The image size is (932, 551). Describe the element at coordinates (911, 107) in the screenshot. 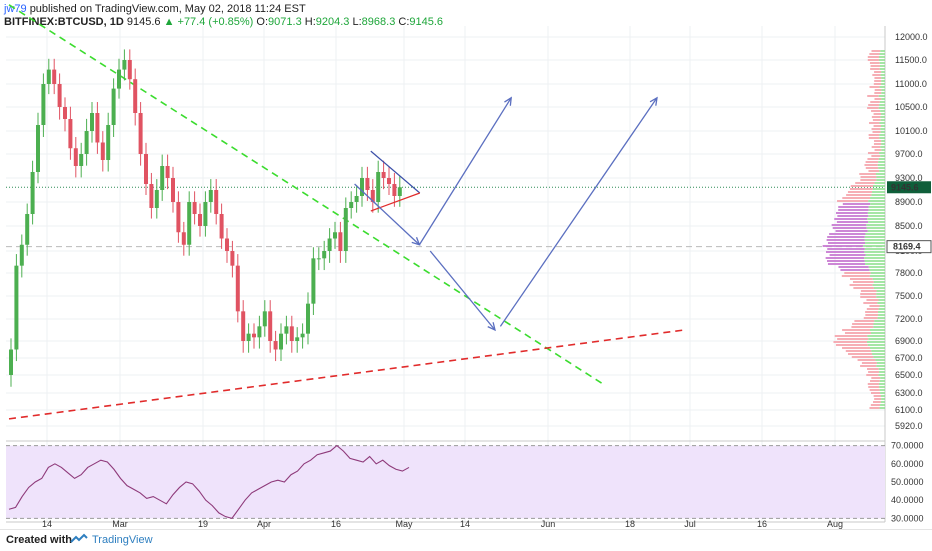

I see `price-tick-label: 10500.0` at that location.